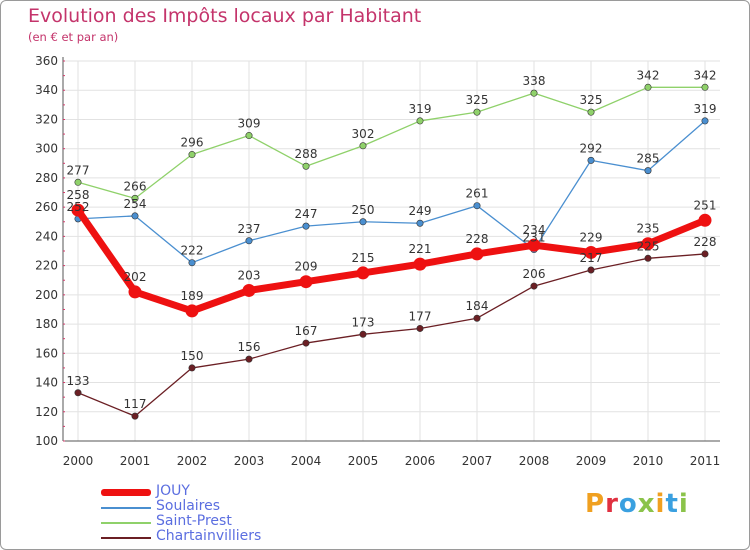 Image resolution: width=750 pixels, height=550 pixels. I want to click on chart-title: Evolution des Impôts locaux par Habitant, so click(225, 16).